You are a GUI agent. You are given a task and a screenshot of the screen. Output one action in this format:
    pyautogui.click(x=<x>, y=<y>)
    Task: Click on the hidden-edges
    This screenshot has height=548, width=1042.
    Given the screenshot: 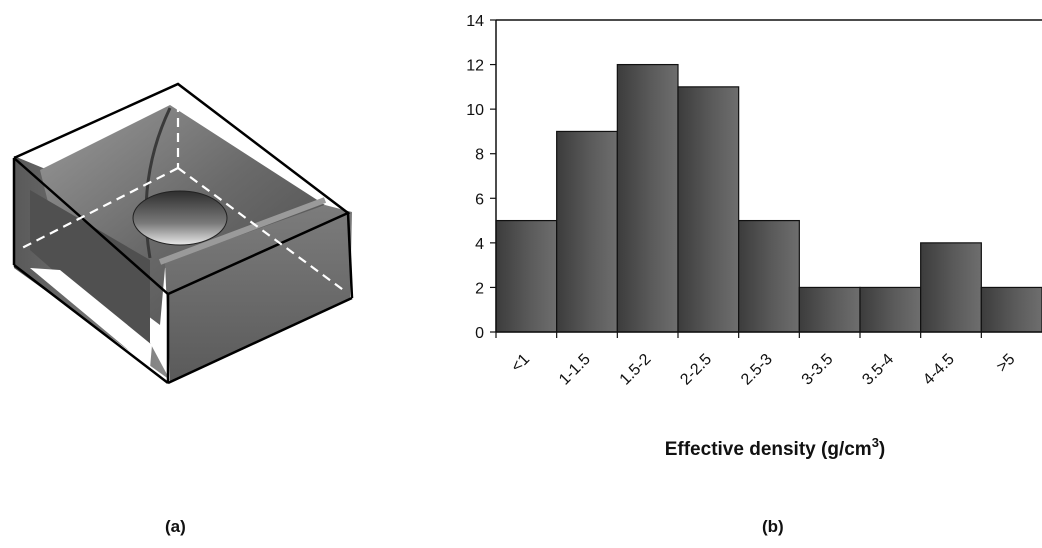 What is the action you would take?
    pyautogui.click(x=184, y=190)
    